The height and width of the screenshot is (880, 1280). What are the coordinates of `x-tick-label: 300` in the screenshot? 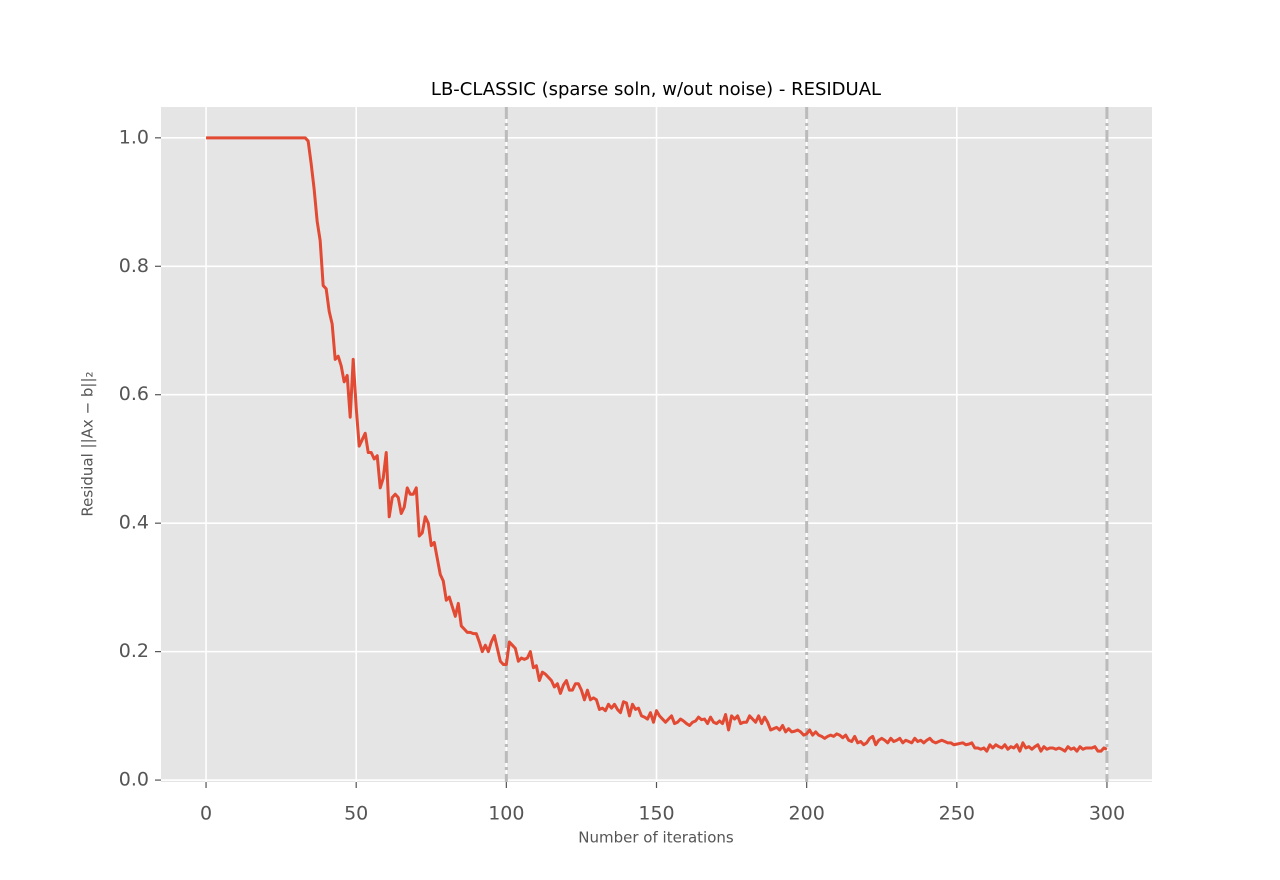 It's located at (1107, 814).